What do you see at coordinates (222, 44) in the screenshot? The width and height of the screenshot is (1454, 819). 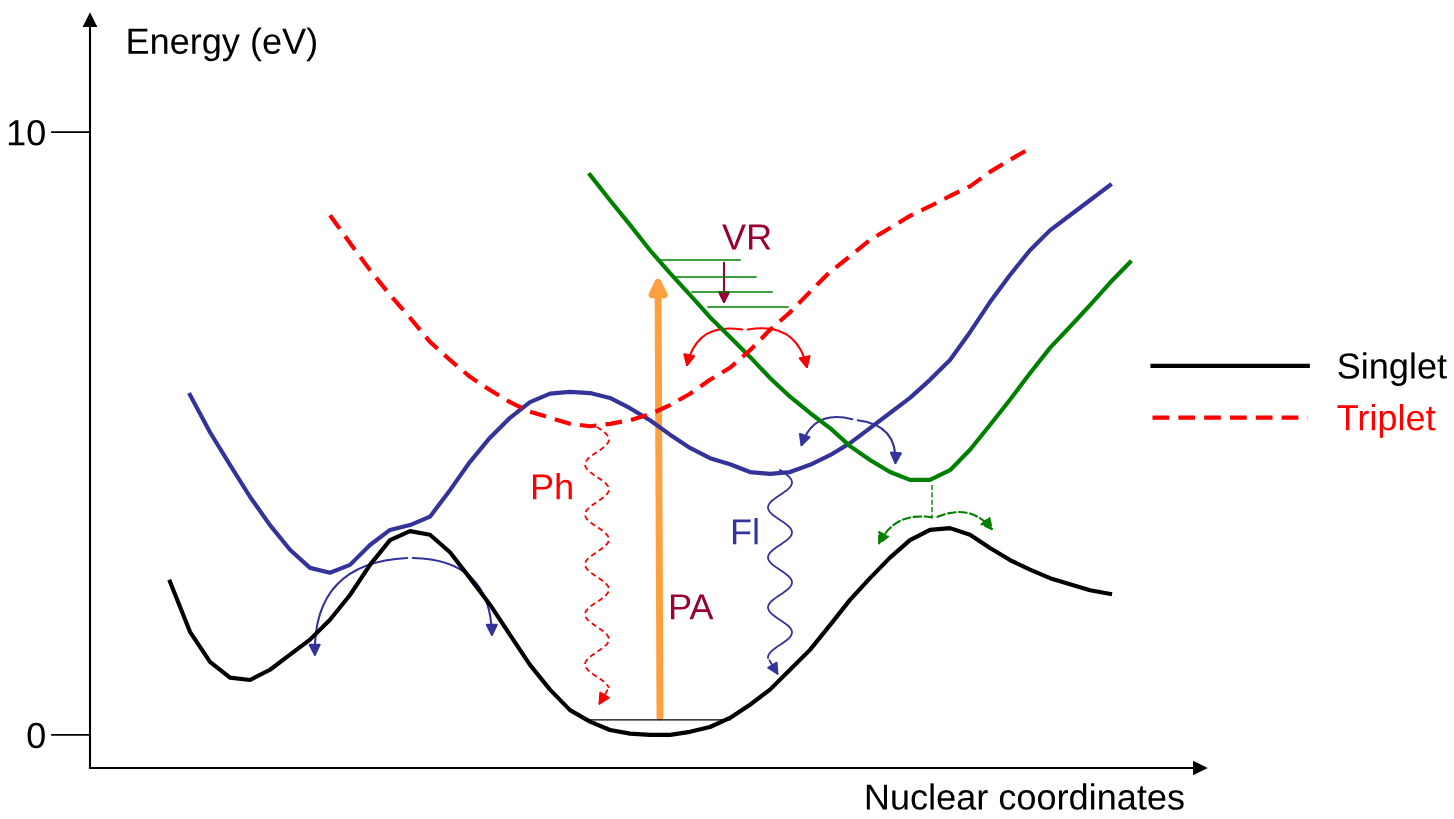 I see `y-axis-title: Energy (eV)` at bounding box center [222, 44].